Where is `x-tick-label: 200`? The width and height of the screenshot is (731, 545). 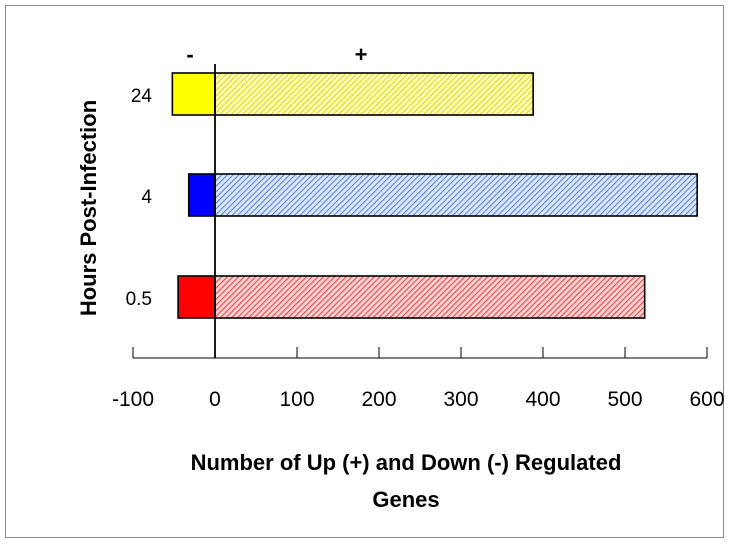
x-tick-label: 200 is located at coordinates (378, 399).